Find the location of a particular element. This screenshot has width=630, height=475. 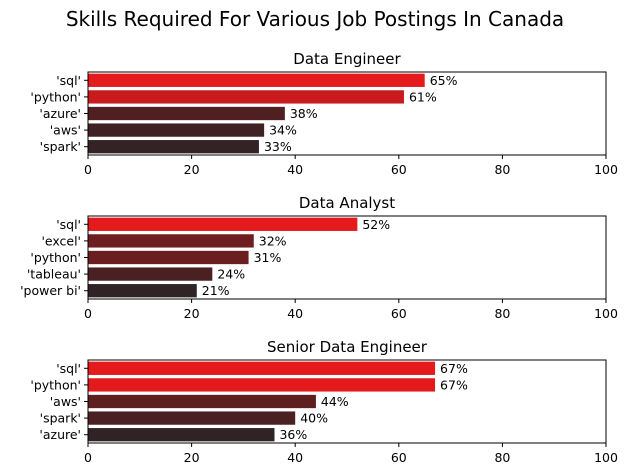

data-label: 40% is located at coordinates (314, 418).